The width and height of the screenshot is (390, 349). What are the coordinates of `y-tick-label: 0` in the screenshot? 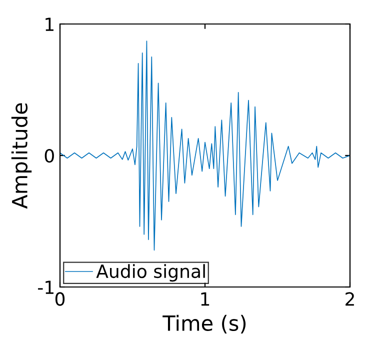 It's located at (49, 155).